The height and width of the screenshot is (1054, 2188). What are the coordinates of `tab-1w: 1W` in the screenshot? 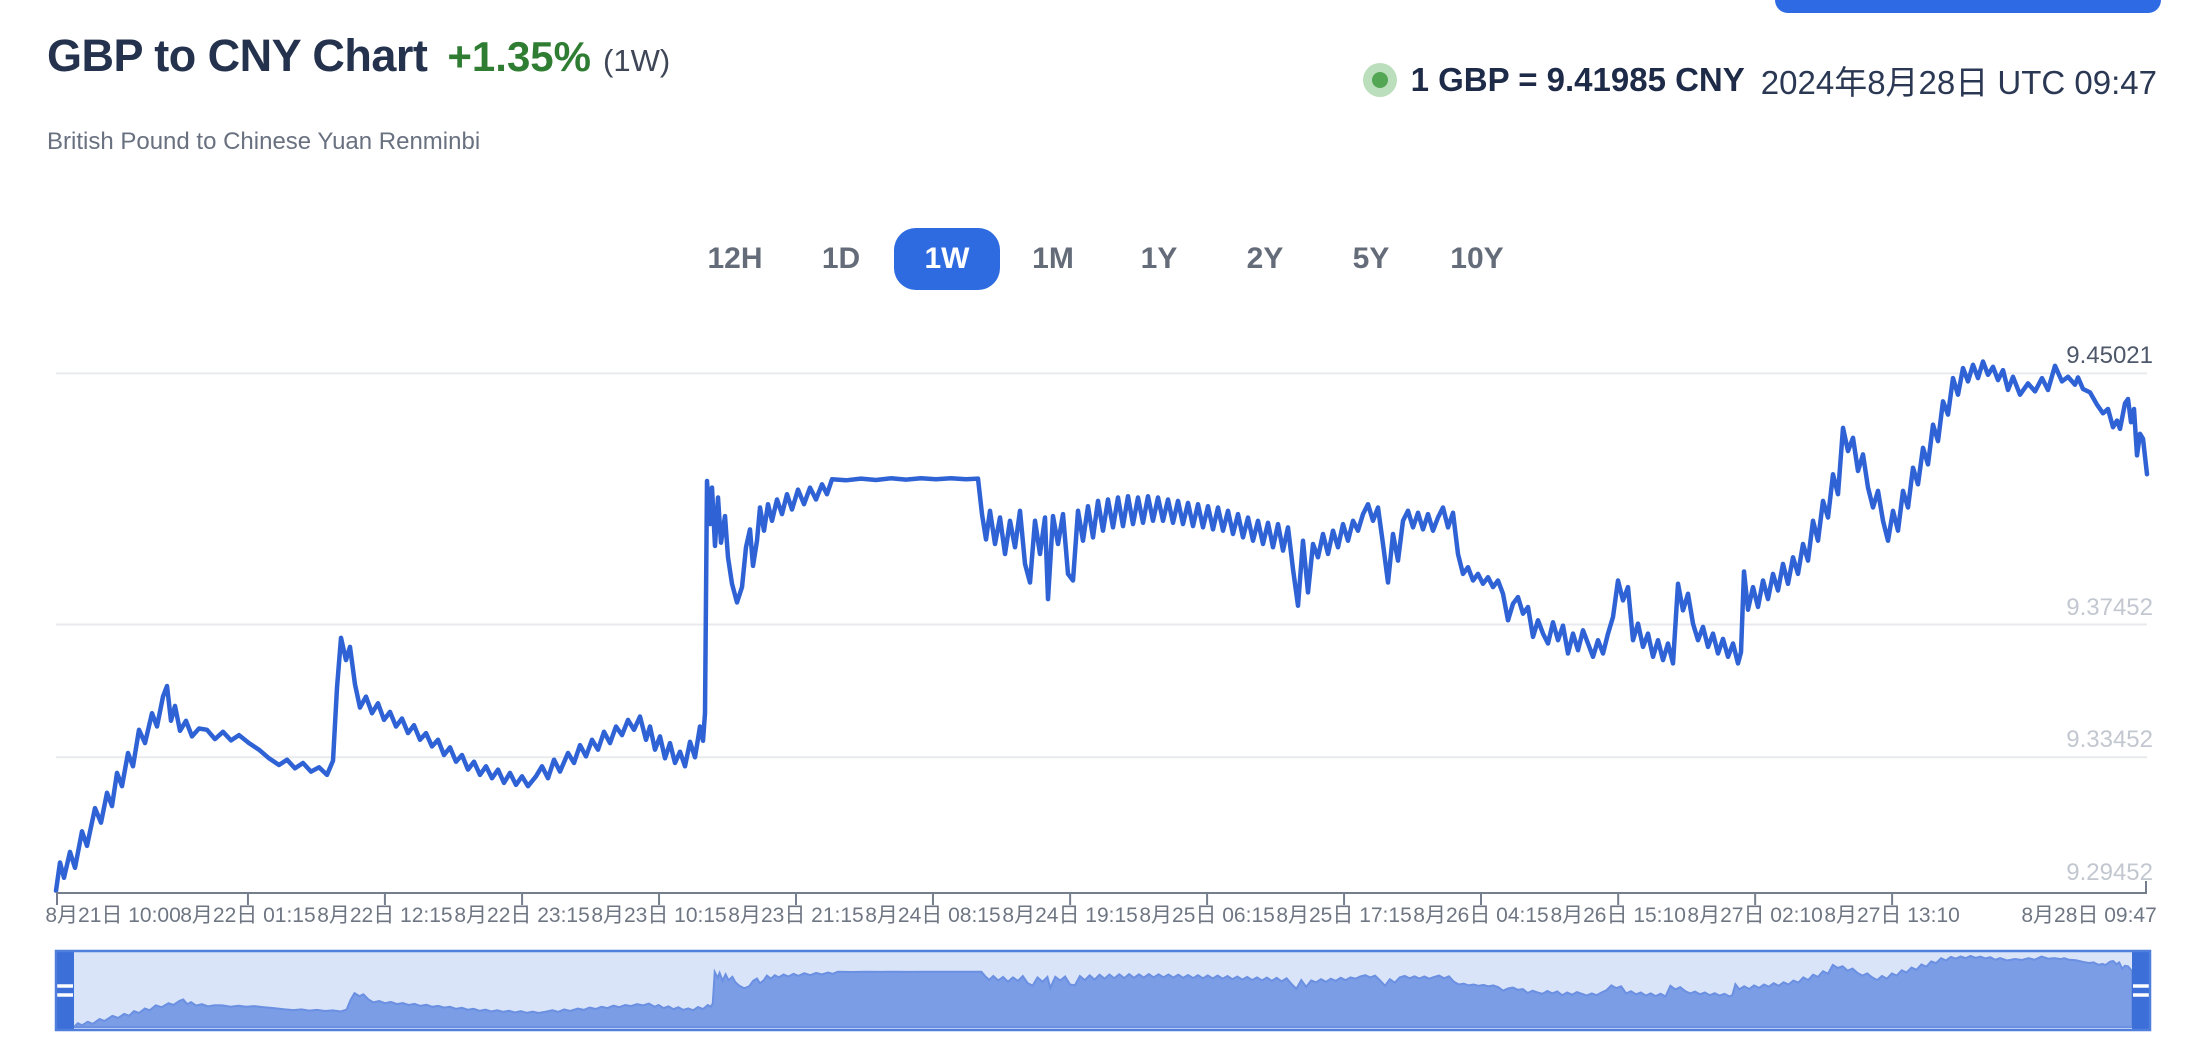 It's located at (947, 259).